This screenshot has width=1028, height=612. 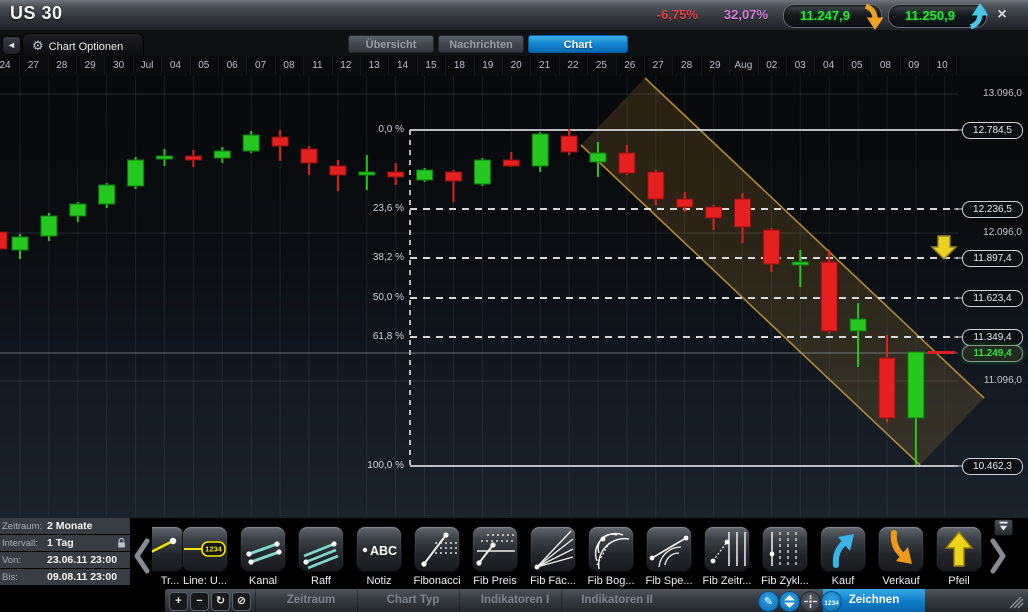 I want to click on sell-price-button: 11.247,9, so click(x=833, y=16).